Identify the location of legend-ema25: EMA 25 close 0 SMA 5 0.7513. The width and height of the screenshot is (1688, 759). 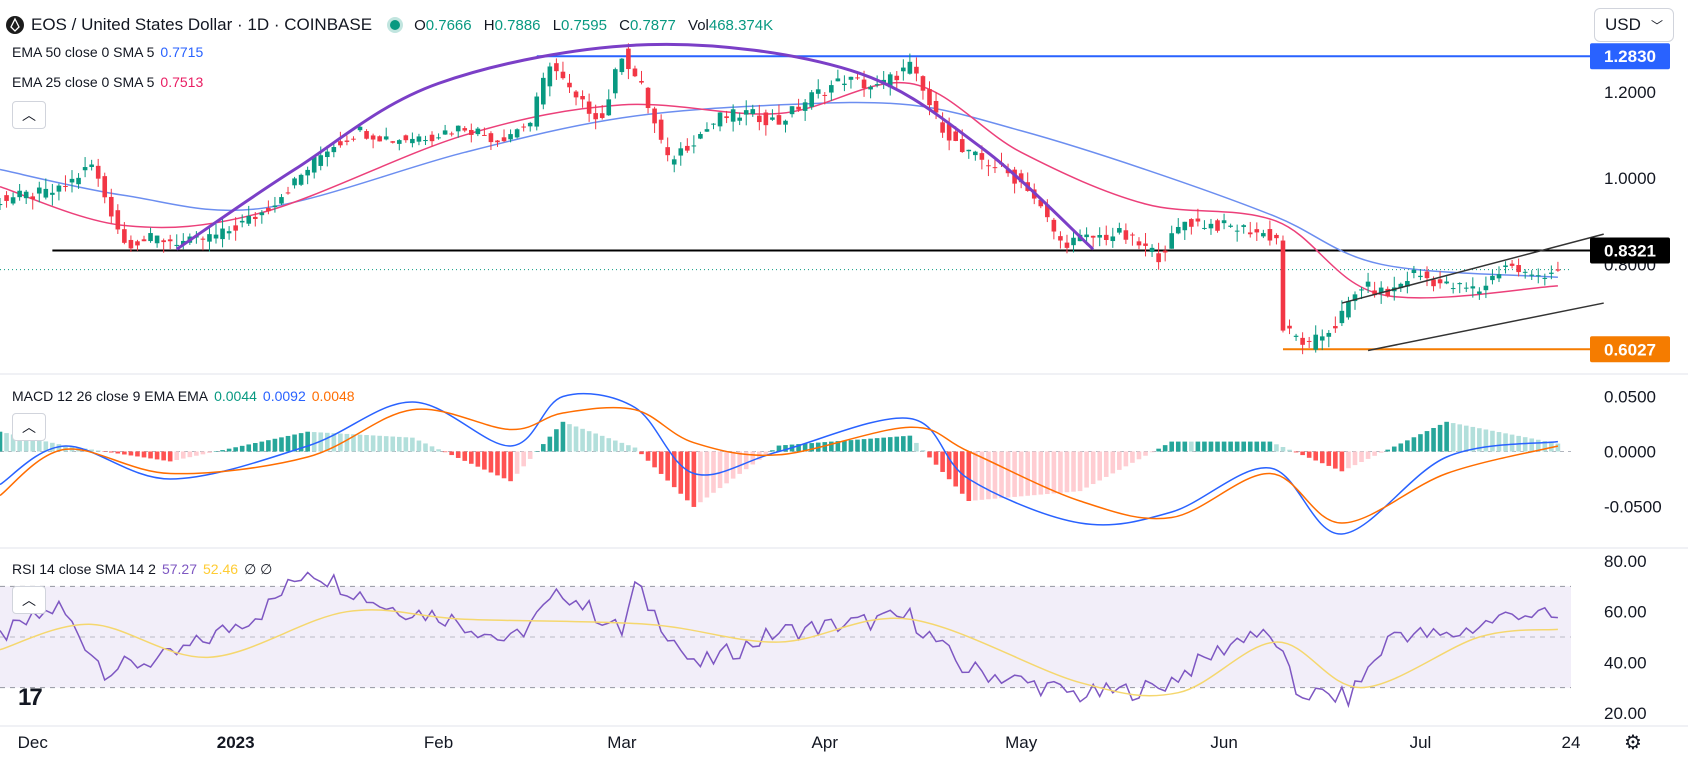
(107, 82).